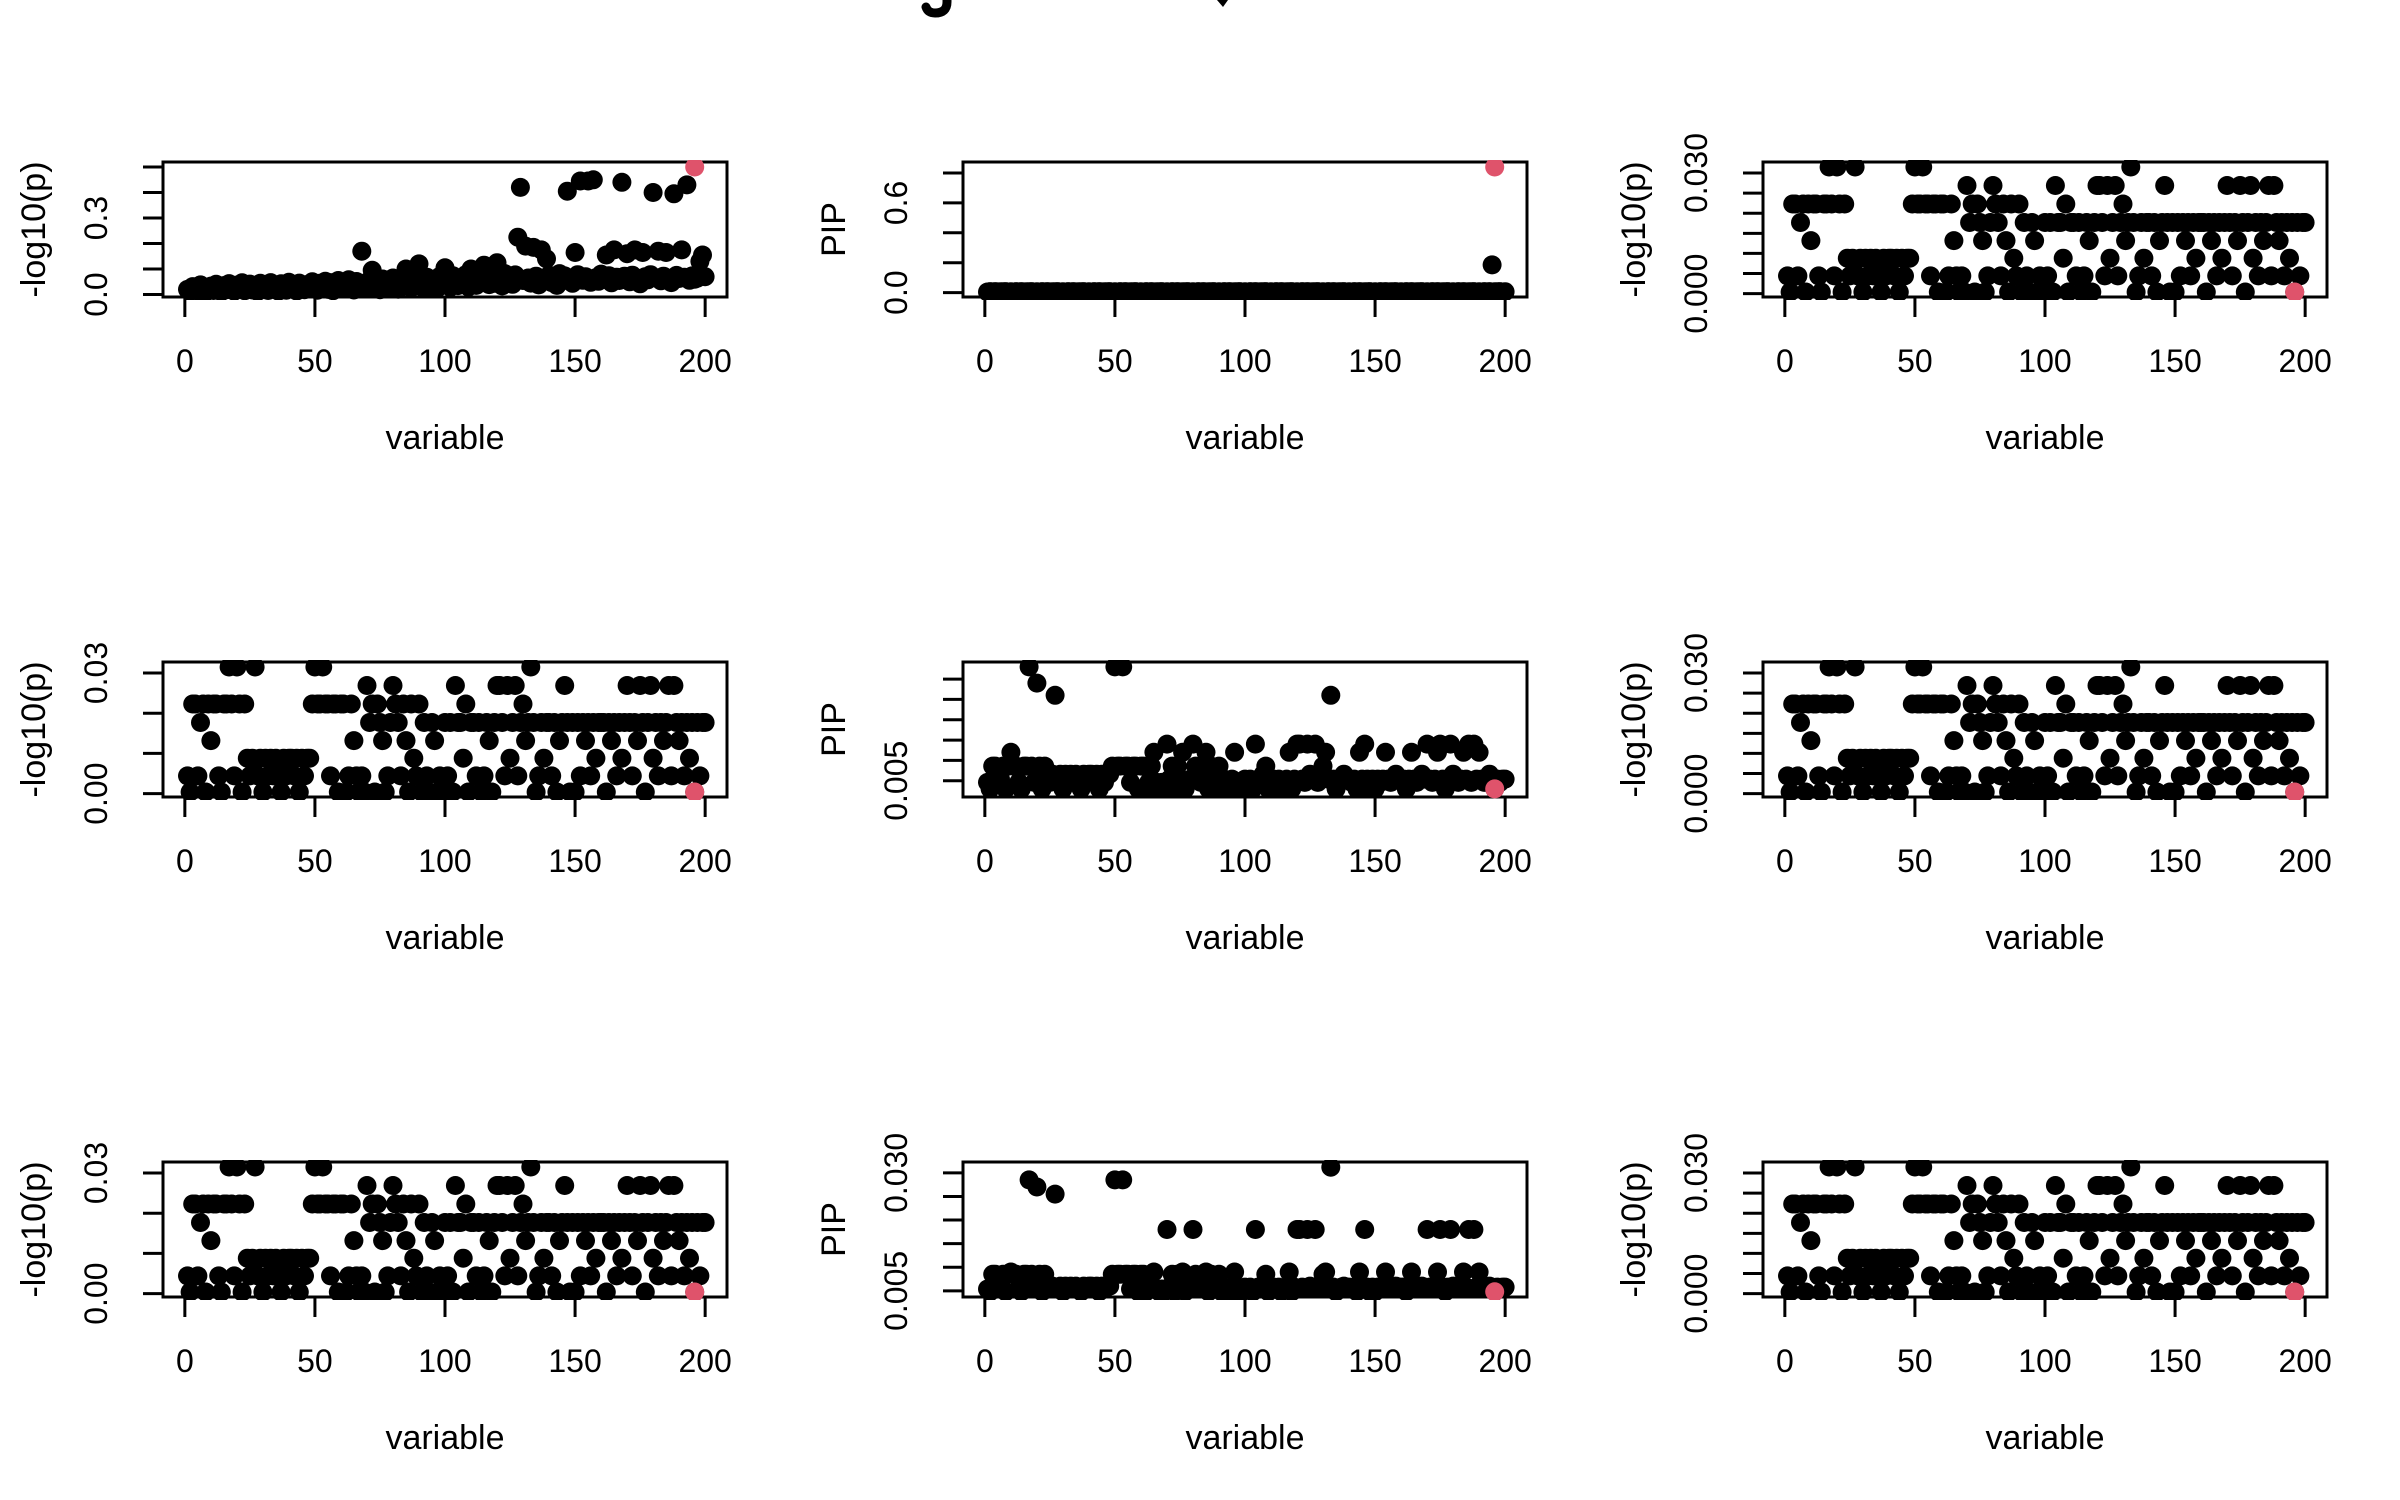  I want to click on x-axis-label: variable, so click(1244, 438).